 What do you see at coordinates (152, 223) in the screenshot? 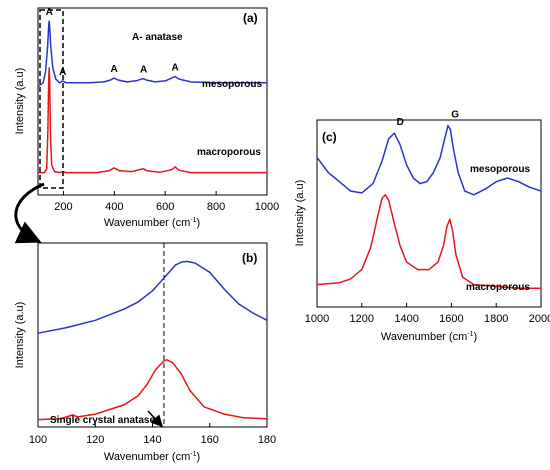
I see `panel-a-x-axis-label: Wavenumber (cm-1)` at bounding box center [152, 223].